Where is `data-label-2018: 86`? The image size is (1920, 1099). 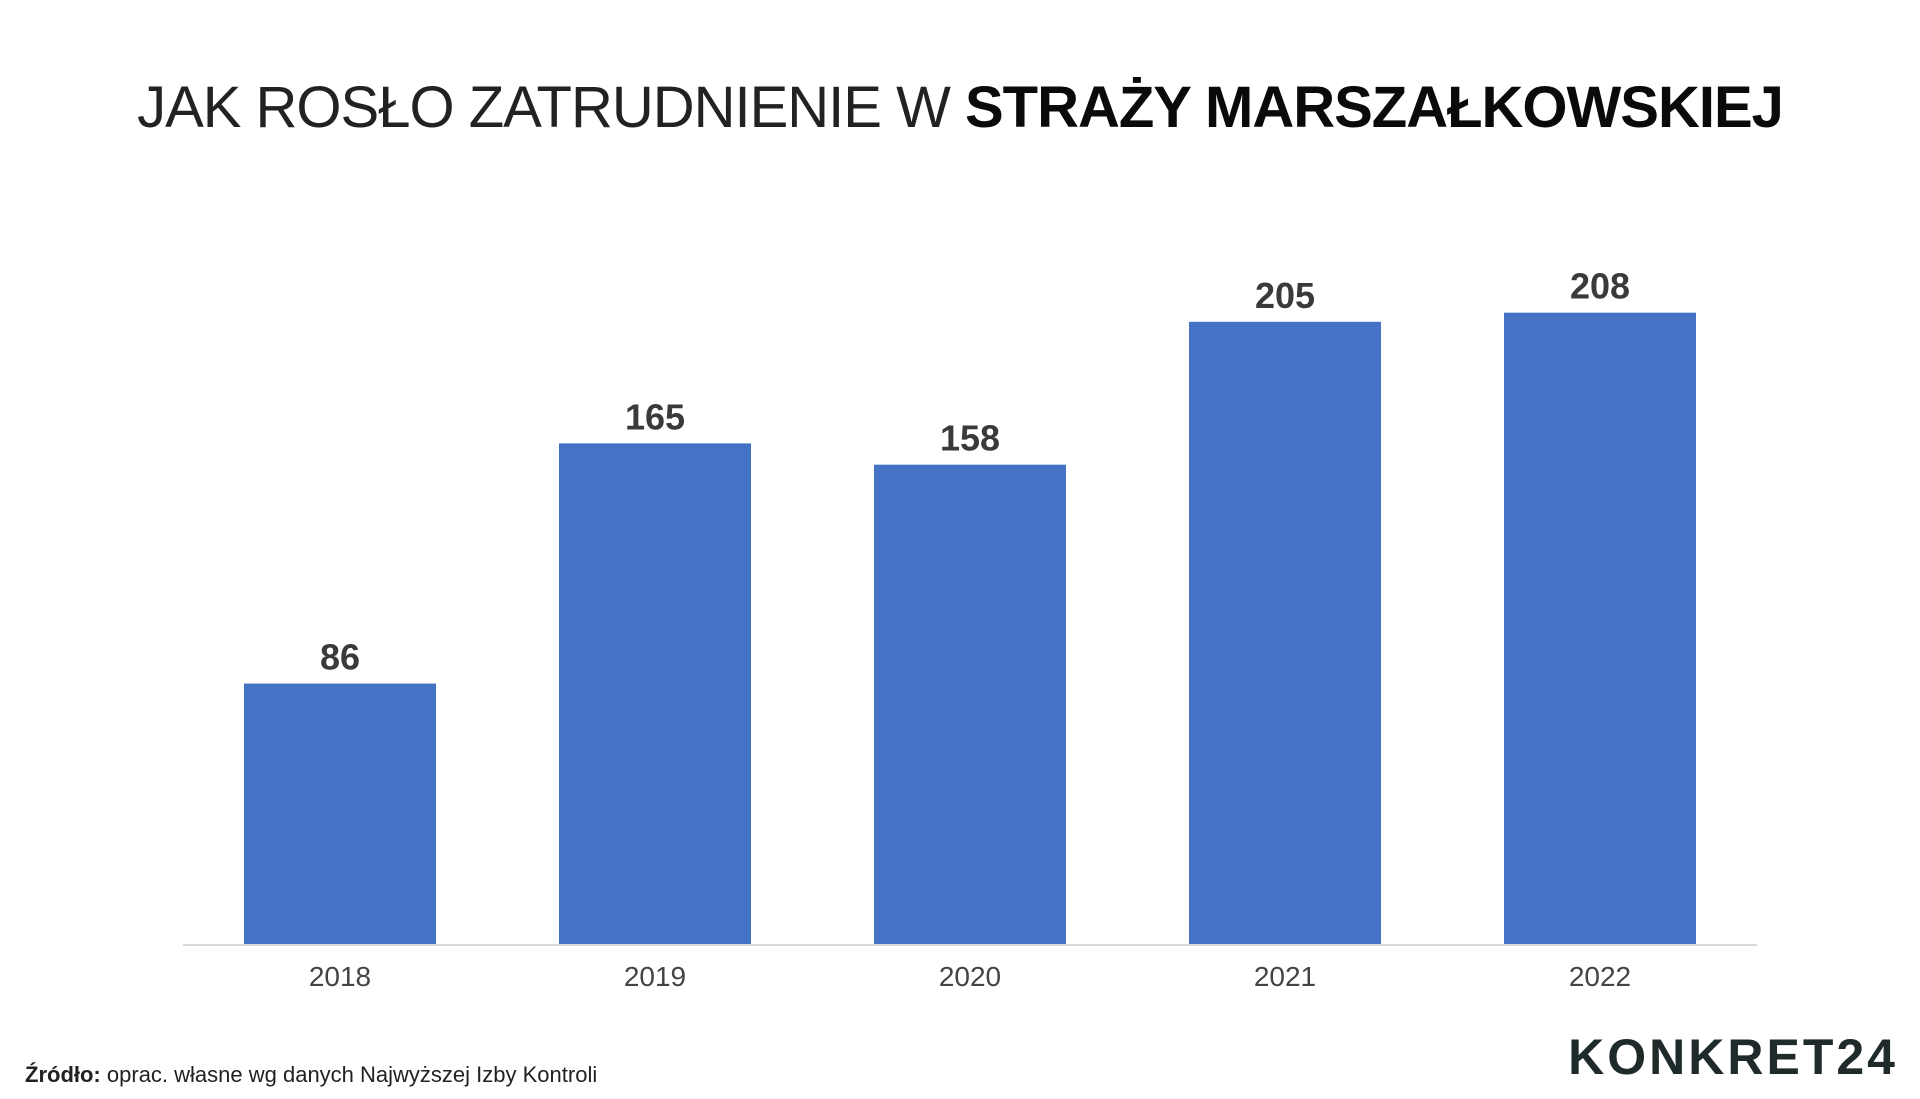 data-label-2018: 86 is located at coordinates (340, 657).